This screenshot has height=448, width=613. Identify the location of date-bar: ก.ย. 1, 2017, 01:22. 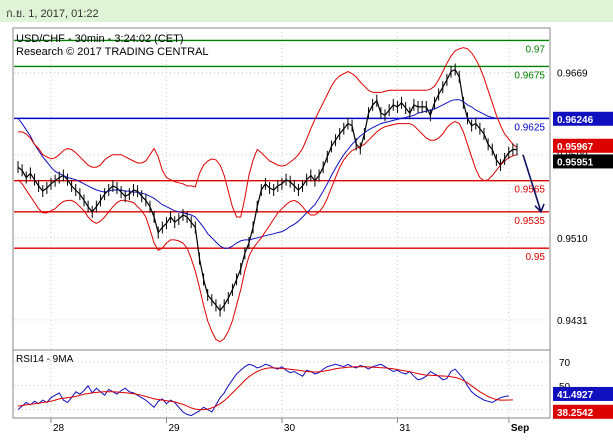
(306, 11).